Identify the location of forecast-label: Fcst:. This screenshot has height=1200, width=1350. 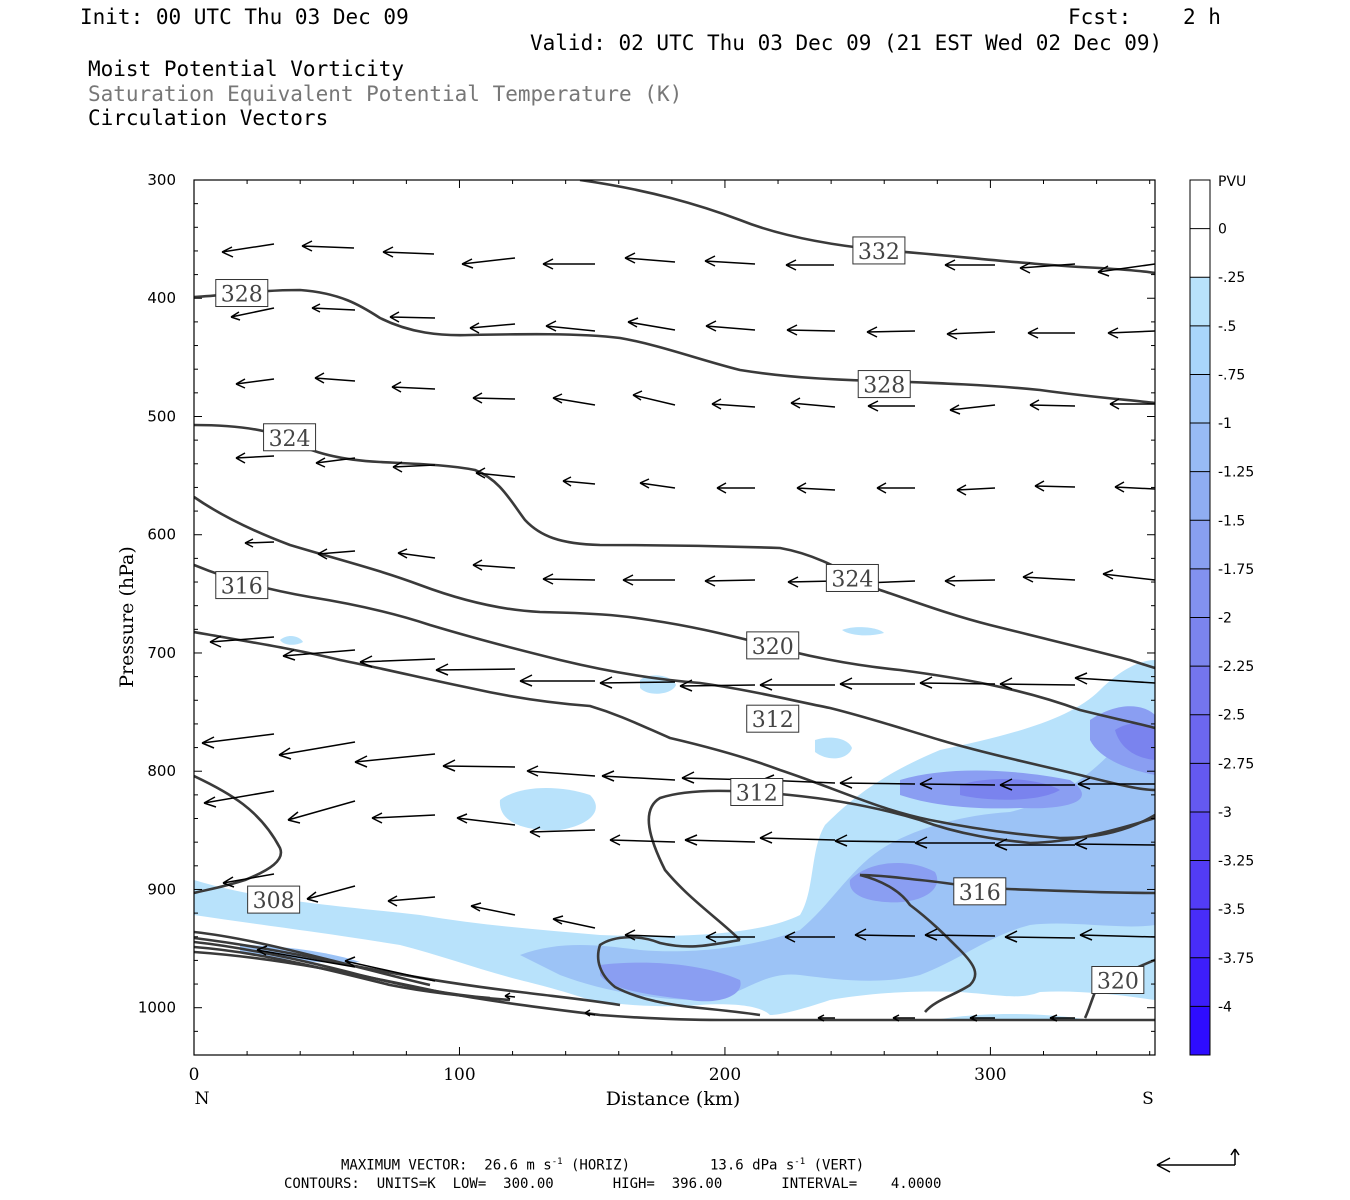
(1100, 17).